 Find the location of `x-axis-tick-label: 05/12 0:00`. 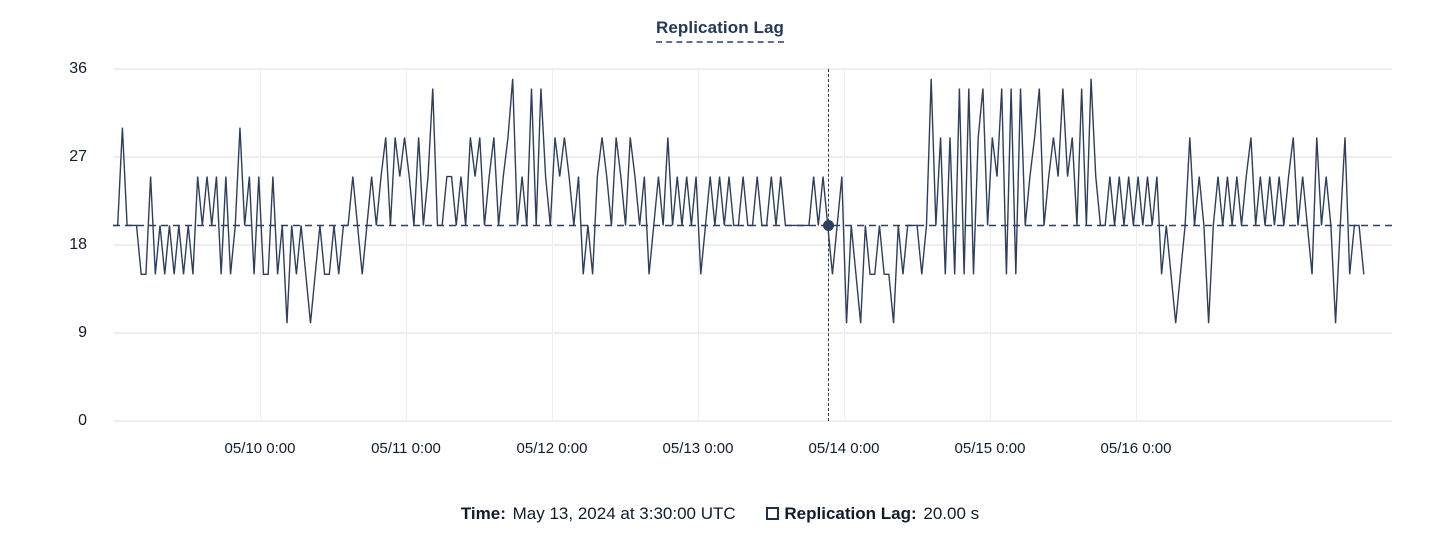

x-axis-tick-label: 05/12 0:00 is located at coordinates (552, 448).